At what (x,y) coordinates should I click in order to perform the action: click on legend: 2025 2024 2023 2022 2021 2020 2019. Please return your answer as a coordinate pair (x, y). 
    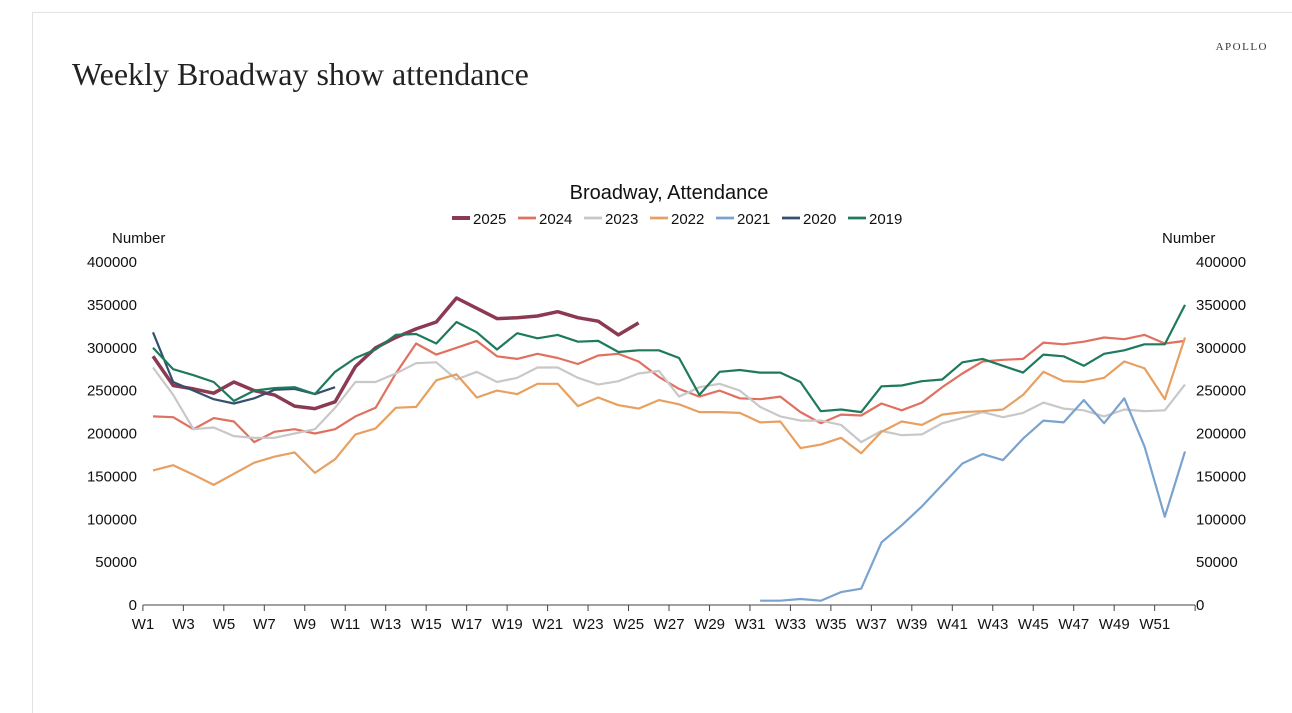
    Looking at the image, I should click on (677, 219).